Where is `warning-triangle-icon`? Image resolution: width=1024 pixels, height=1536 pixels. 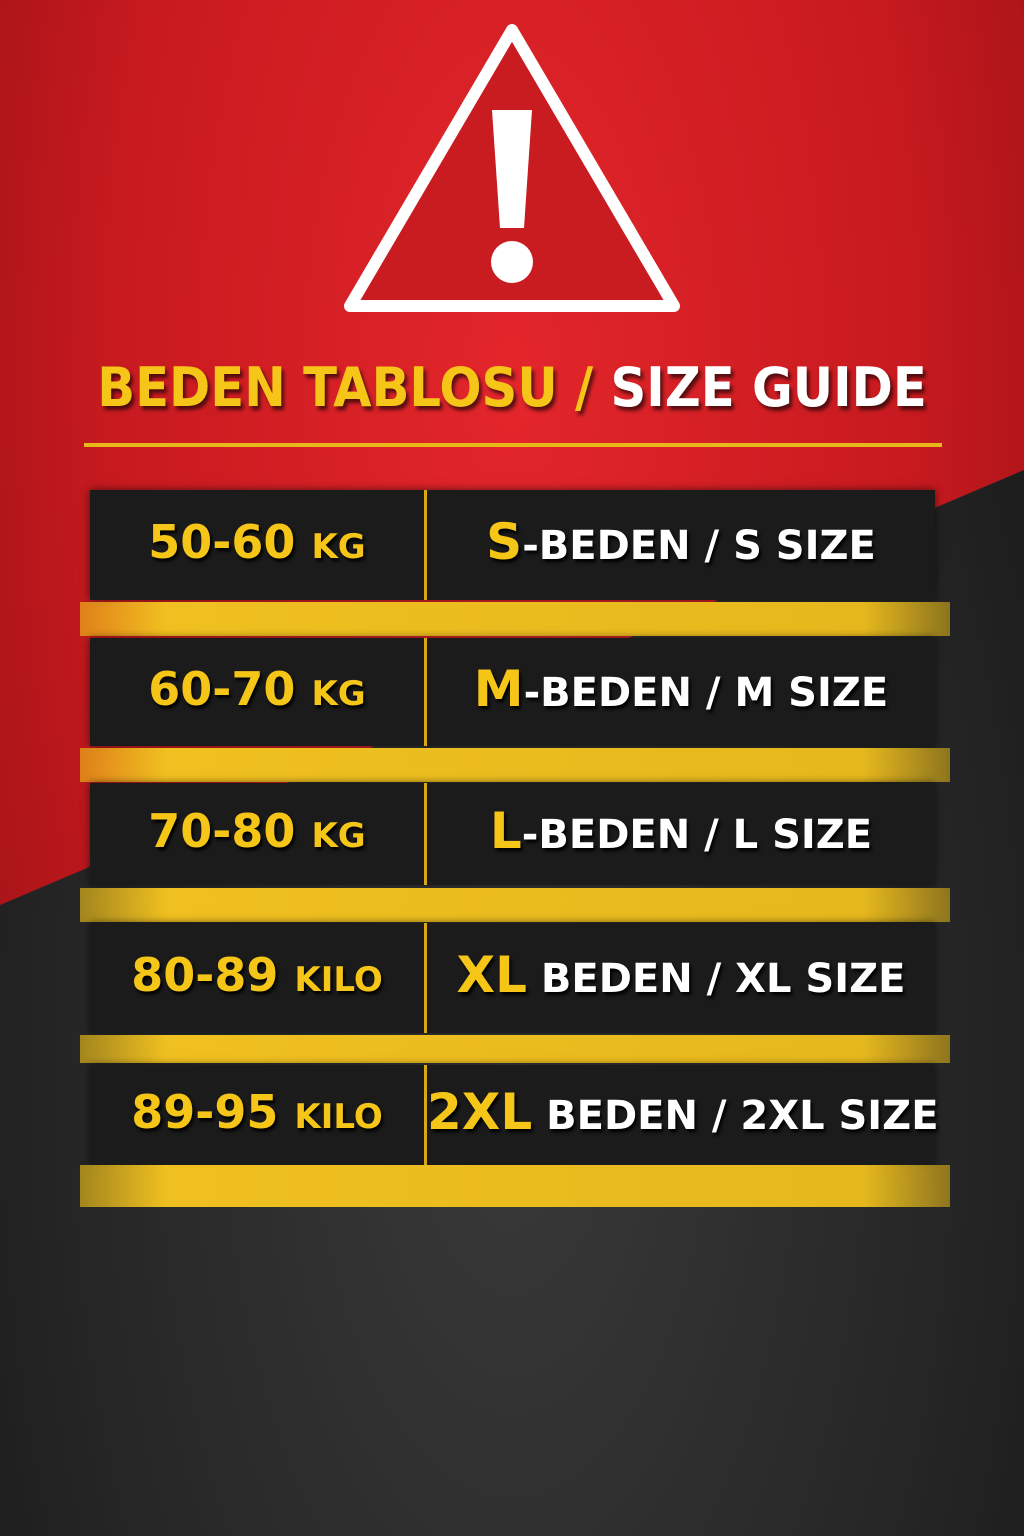
warning-triangle-icon is located at coordinates (512, 168).